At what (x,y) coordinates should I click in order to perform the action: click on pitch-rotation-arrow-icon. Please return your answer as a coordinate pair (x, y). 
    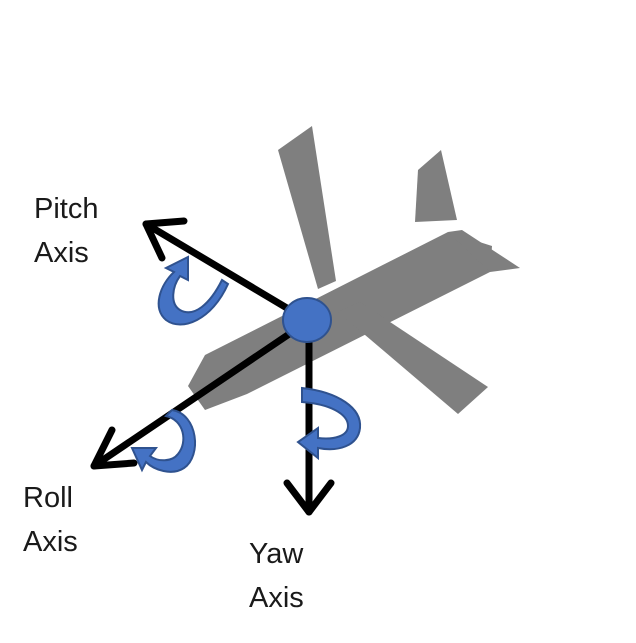
    Looking at the image, I should click on (193, 290).